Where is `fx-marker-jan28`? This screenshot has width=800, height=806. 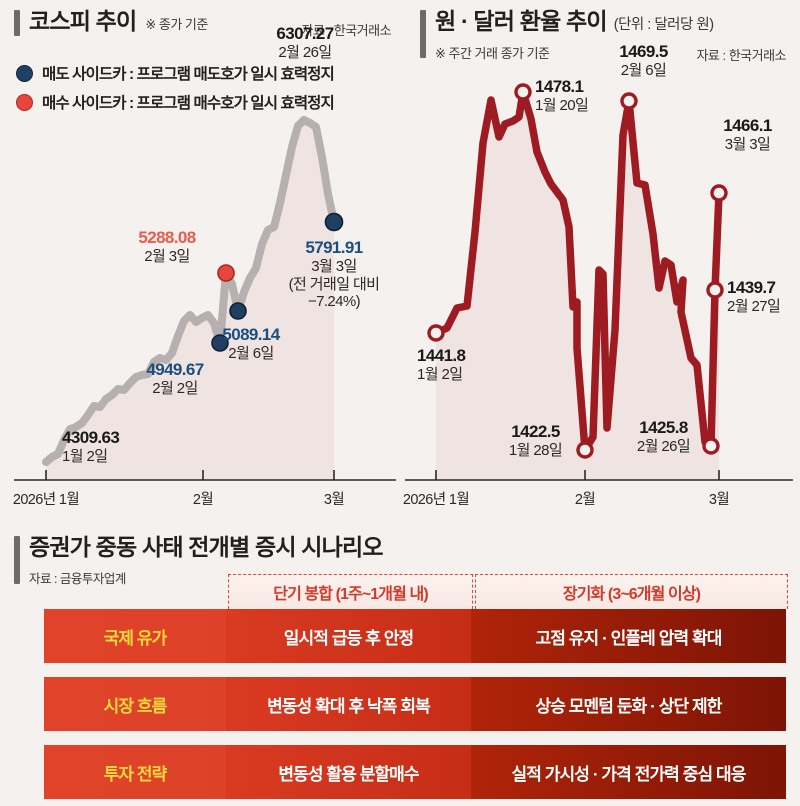 fx-marker-jan28 is located at coordinates (585, 450).